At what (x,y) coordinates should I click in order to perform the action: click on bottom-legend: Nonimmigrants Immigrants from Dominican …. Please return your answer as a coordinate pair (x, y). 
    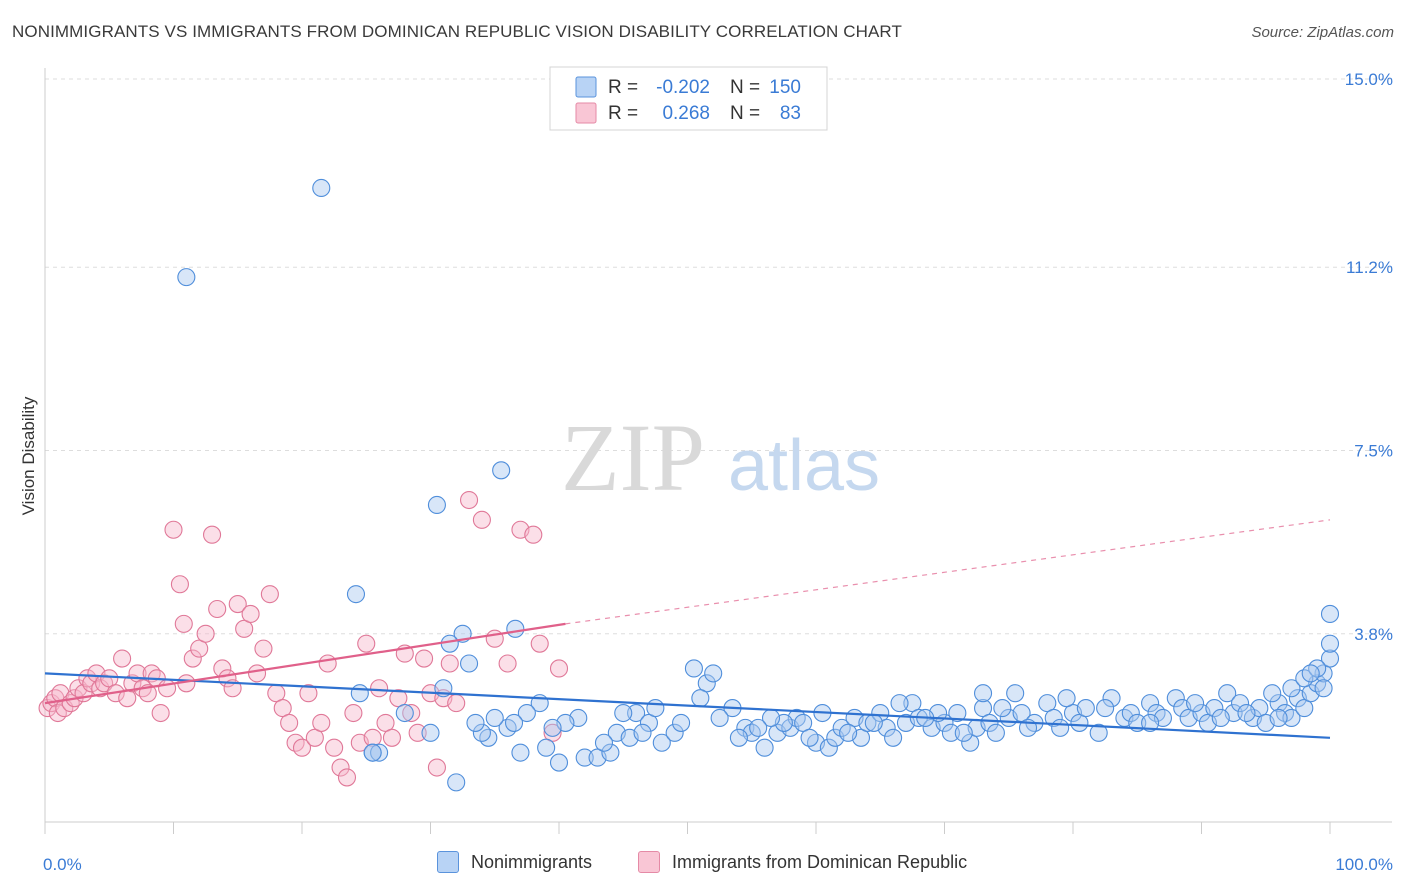
    Looking at the image, I should click on (703, 865).